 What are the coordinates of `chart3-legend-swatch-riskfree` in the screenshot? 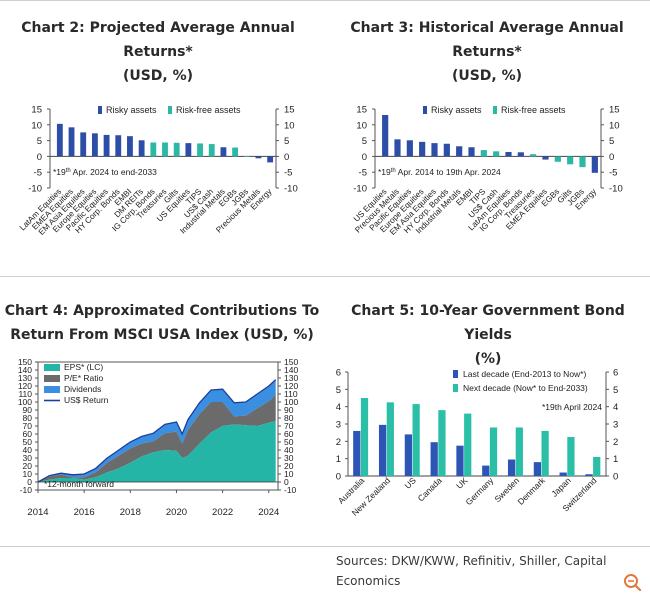 It's located at (495, 110).